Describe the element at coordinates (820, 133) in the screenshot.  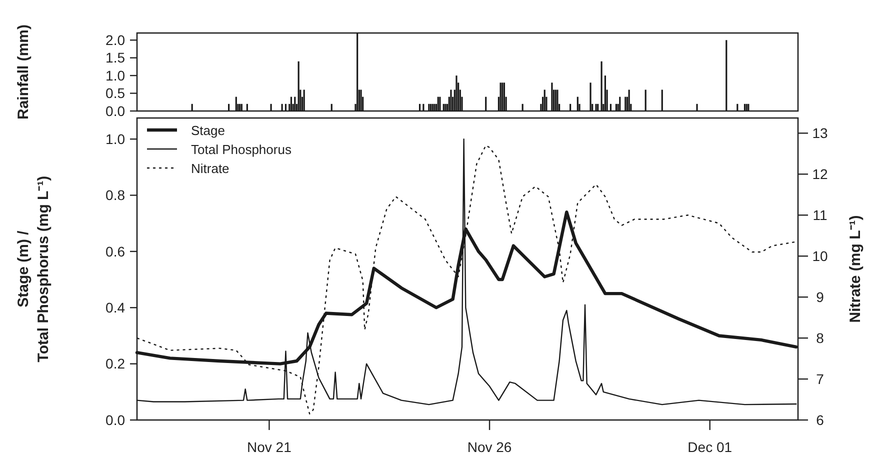
I see `y2-tick-label: 13` at that location.